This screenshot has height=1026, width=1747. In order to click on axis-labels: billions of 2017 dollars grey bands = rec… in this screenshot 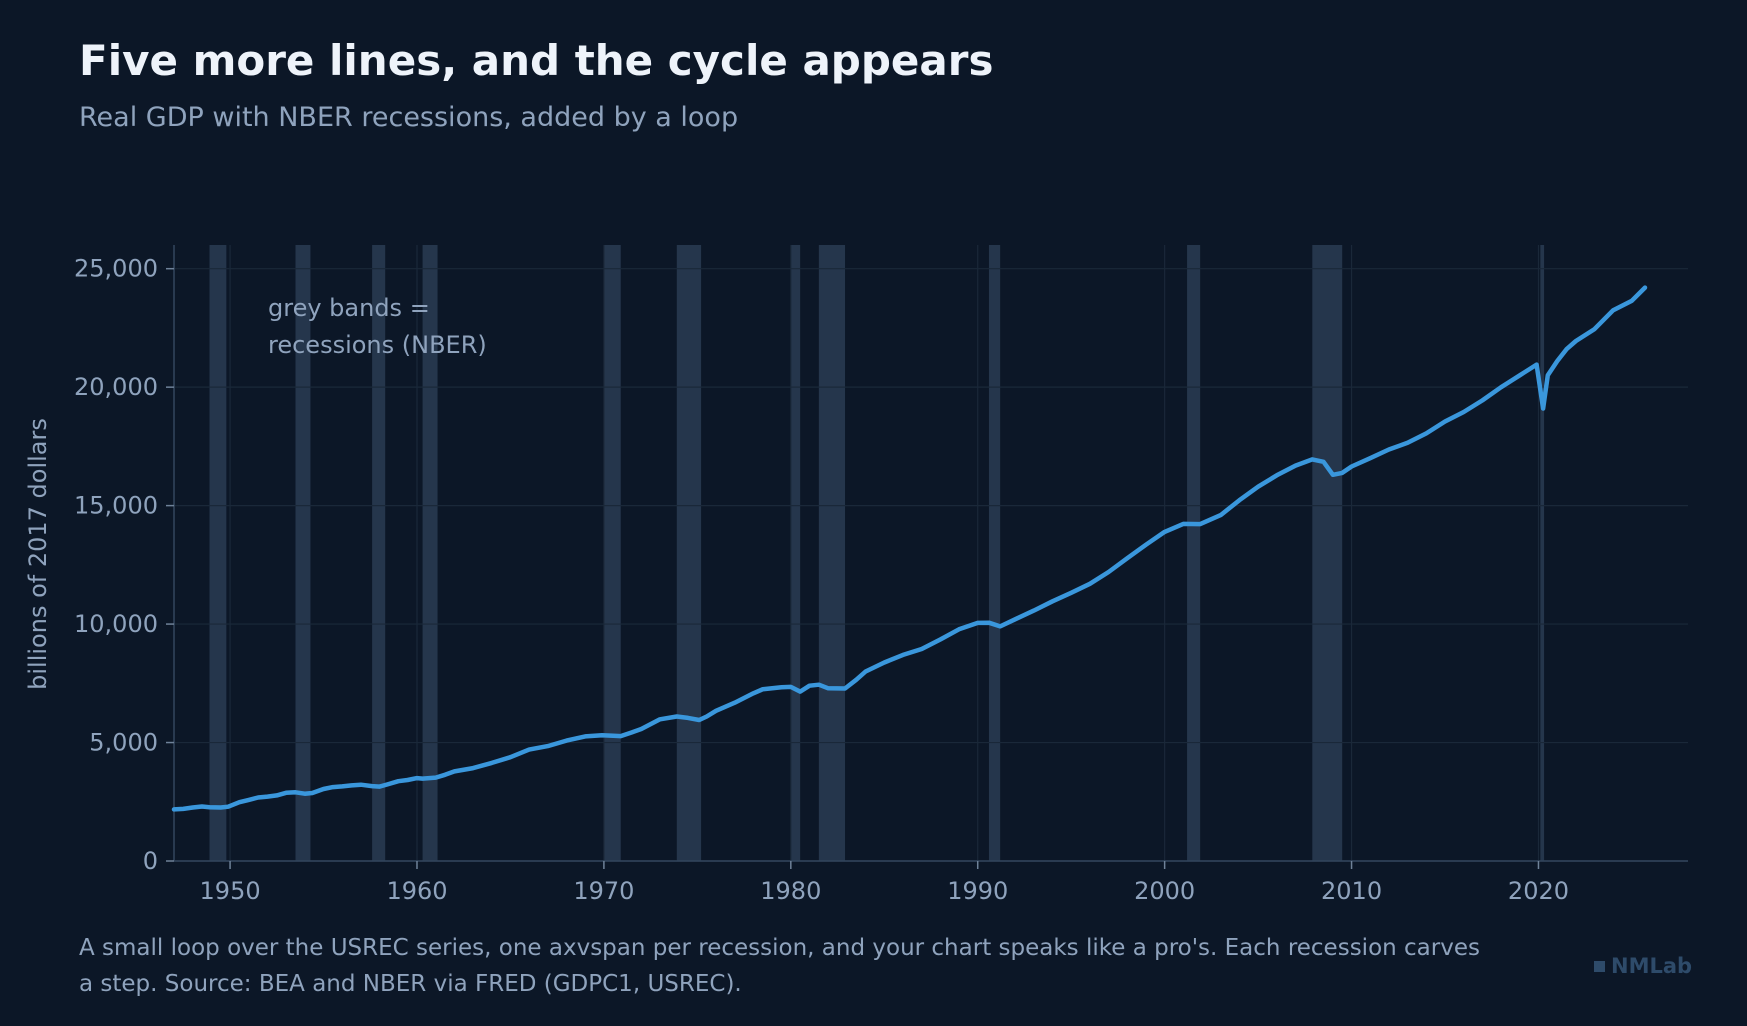, I will do `click(255, 492)`.